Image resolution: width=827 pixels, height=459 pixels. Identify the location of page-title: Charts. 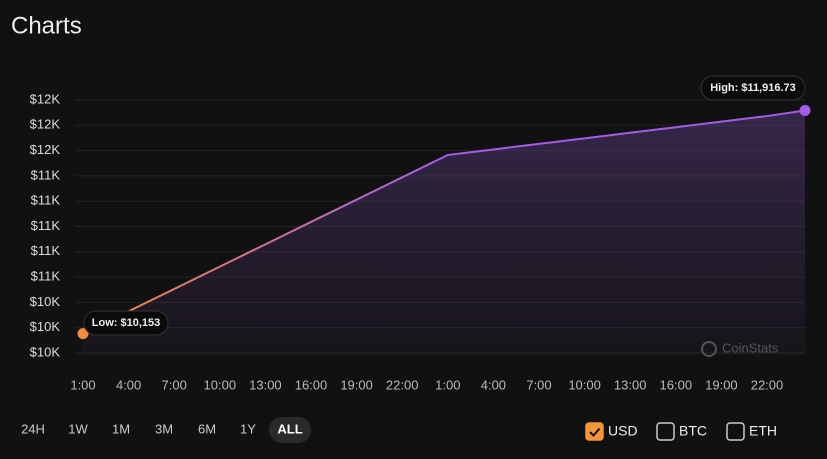
(46, 25).